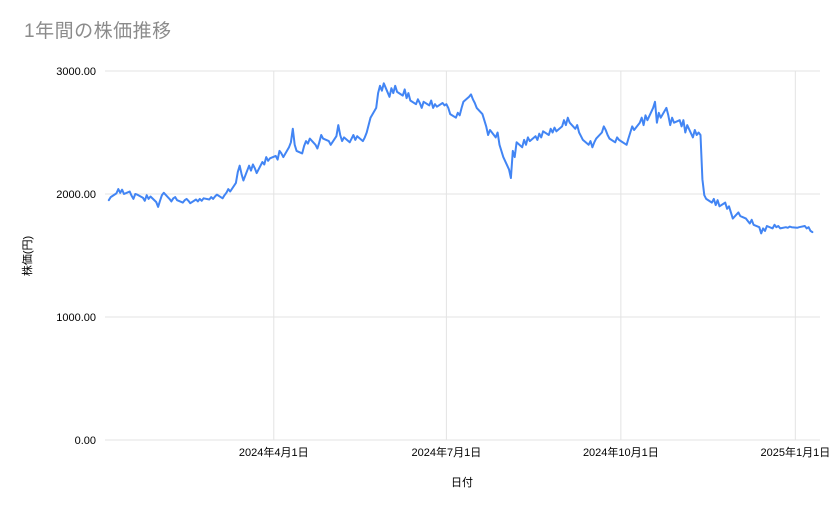  I want to click on y-axis-title: 株価(円), so click(27, 256).